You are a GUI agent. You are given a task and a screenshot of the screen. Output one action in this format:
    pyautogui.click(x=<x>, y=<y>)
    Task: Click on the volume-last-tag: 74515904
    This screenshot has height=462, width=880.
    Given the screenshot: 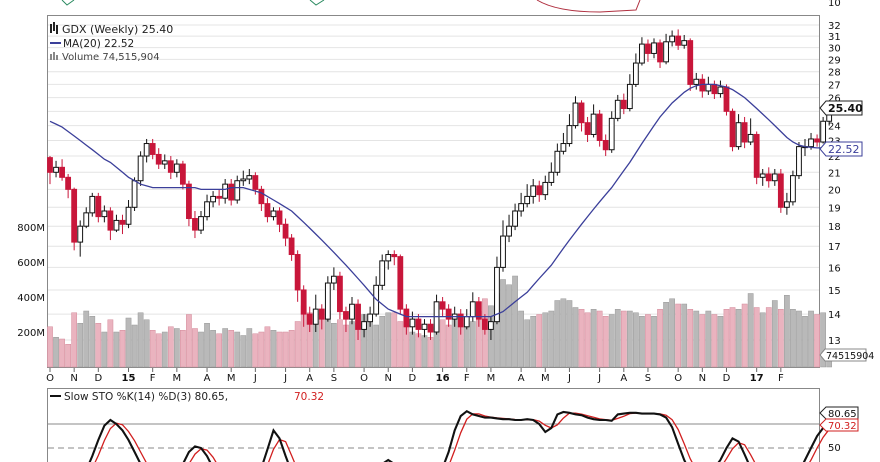 What is the action you would take?
    pyautogui.click(x=846, y=355)
    